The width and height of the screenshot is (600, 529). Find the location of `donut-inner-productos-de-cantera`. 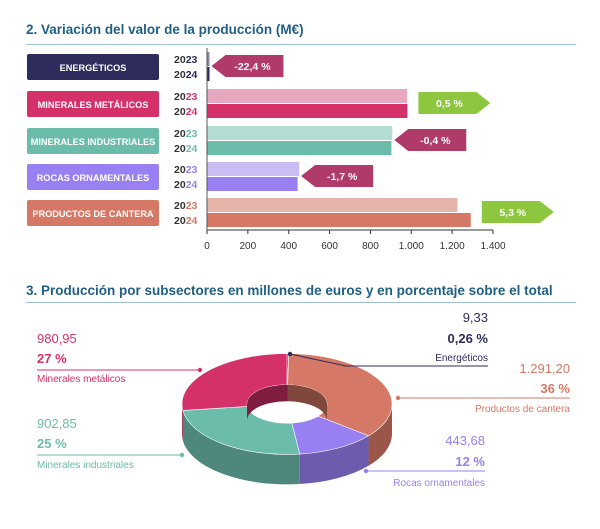

donut-inner-productos-de-cantera is located at coordinates (307, 402).